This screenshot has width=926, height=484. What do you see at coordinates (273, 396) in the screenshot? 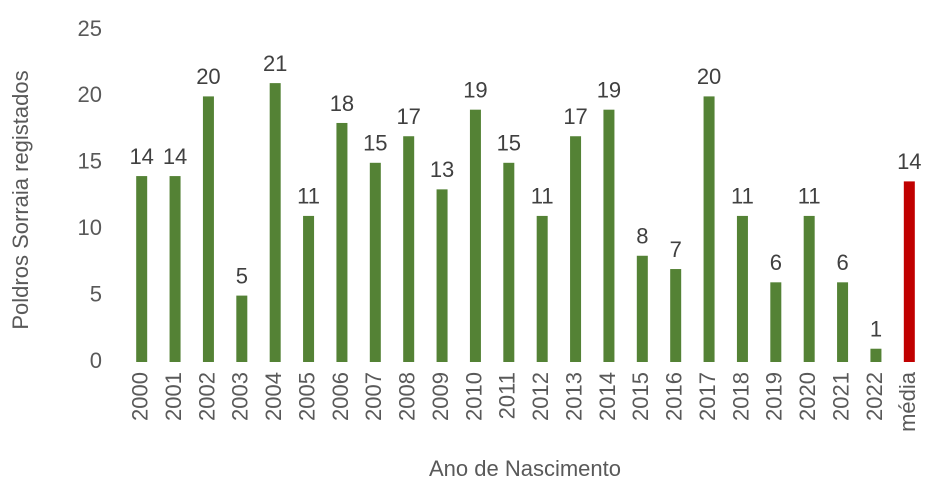
I see `x-tick-label: 2004` at bounding box center [273, 396].